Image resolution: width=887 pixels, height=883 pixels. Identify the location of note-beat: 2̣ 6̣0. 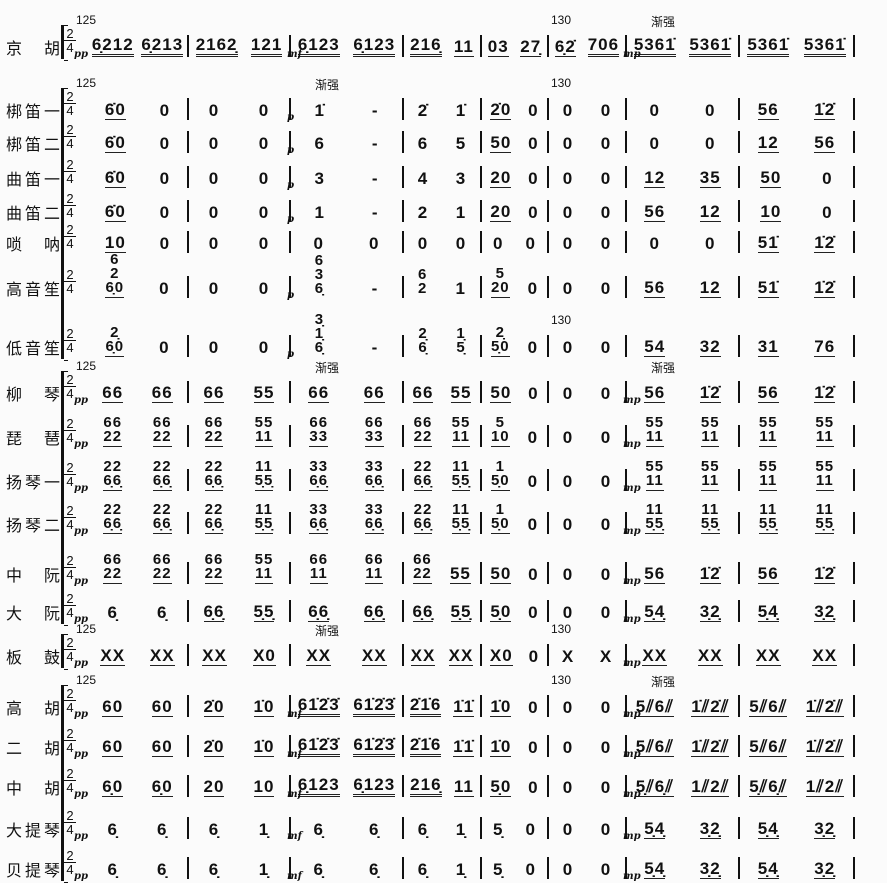
(115, 340).